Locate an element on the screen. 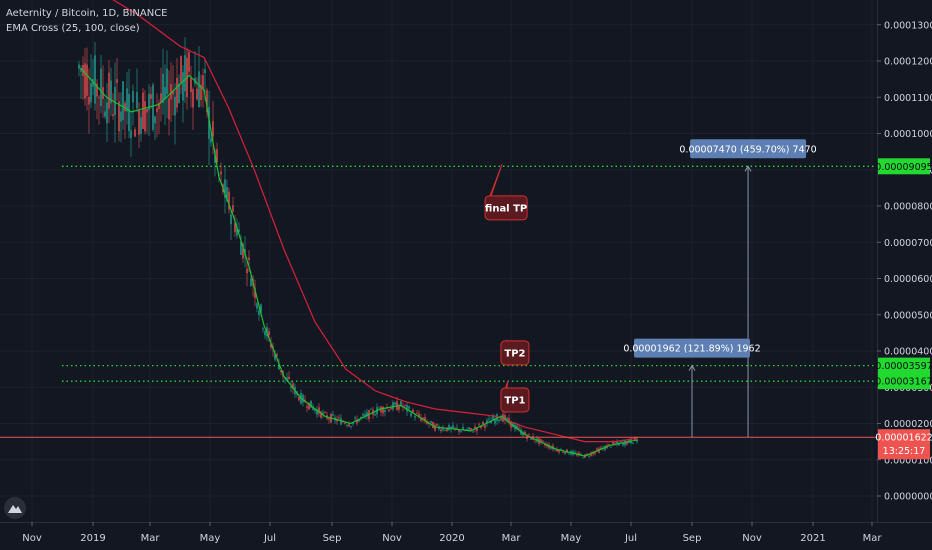 This screenshot has width=932, height=550. tradingview-logo-icon is located at coordinates (15, 508).